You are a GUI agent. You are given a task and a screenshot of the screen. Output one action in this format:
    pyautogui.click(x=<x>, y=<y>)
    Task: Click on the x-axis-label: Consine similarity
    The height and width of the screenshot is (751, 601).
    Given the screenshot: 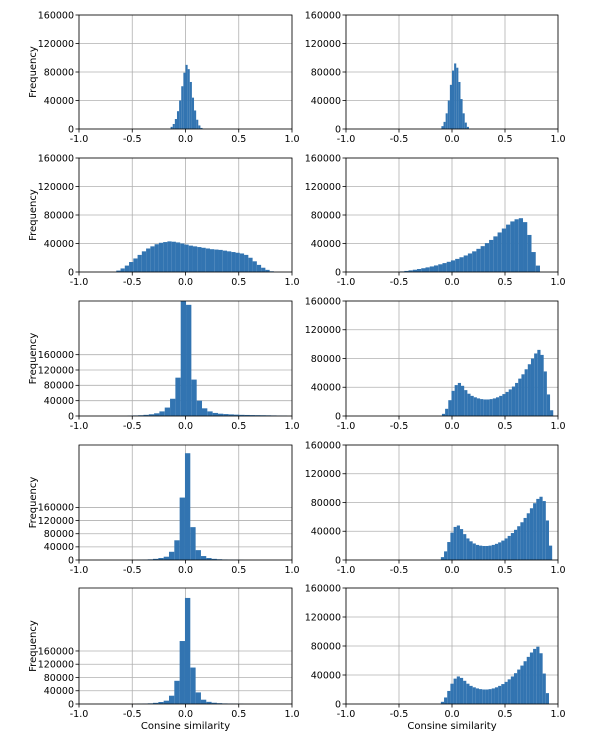 What is the action you would take?
    pyautogui.click(x=451, y=726)
    